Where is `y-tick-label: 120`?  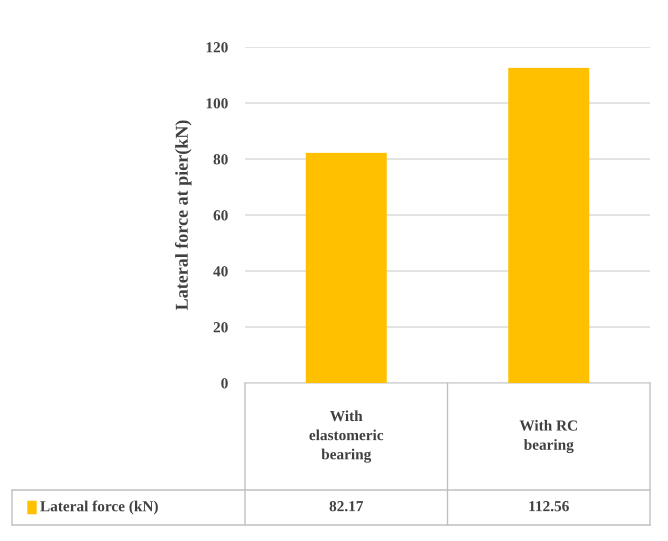
y-tick-label: 120 is located at coordinates (217, 47).